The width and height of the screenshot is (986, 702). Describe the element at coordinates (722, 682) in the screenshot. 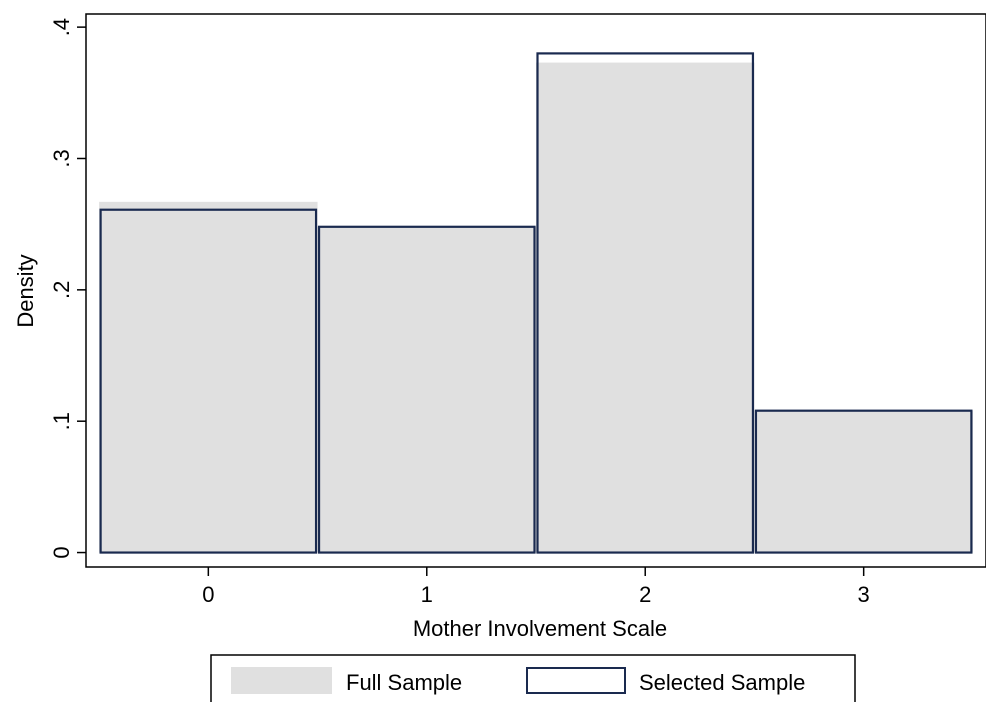

I see `legend-label-selected-sample: Selected Sample` at that location.